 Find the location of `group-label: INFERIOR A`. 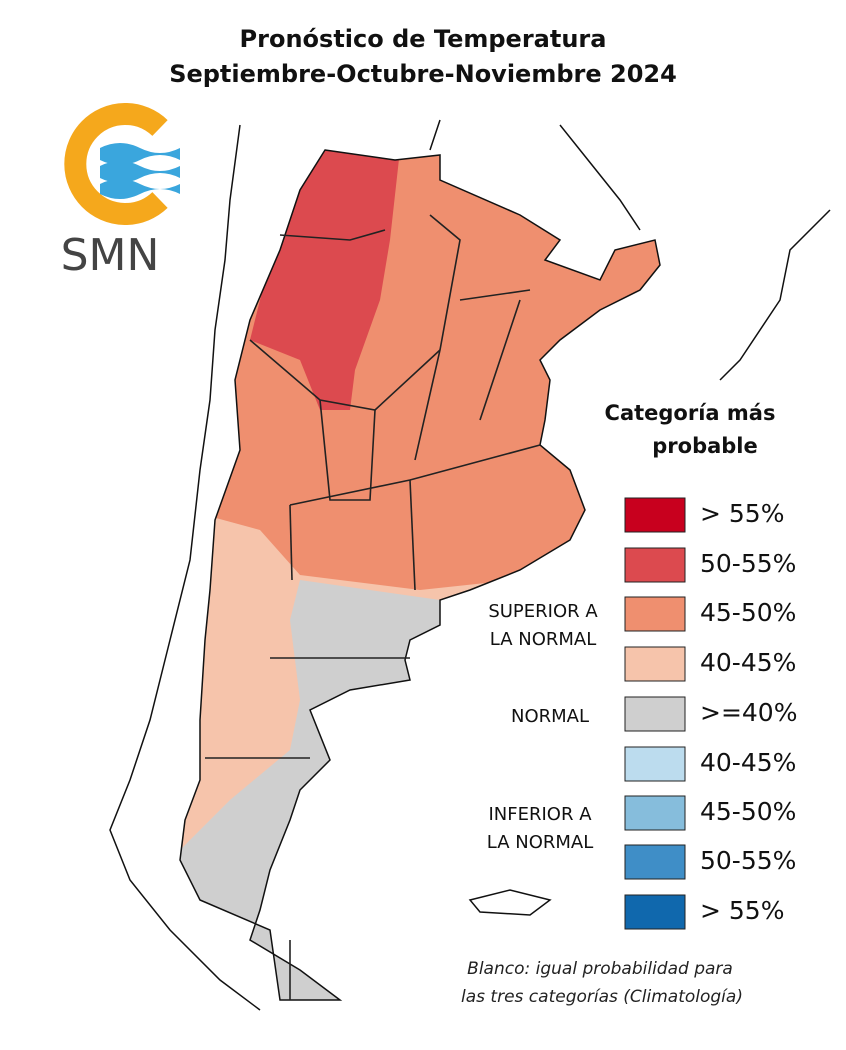

group-label: INFERIOR A is located at coordinates (540, 814).